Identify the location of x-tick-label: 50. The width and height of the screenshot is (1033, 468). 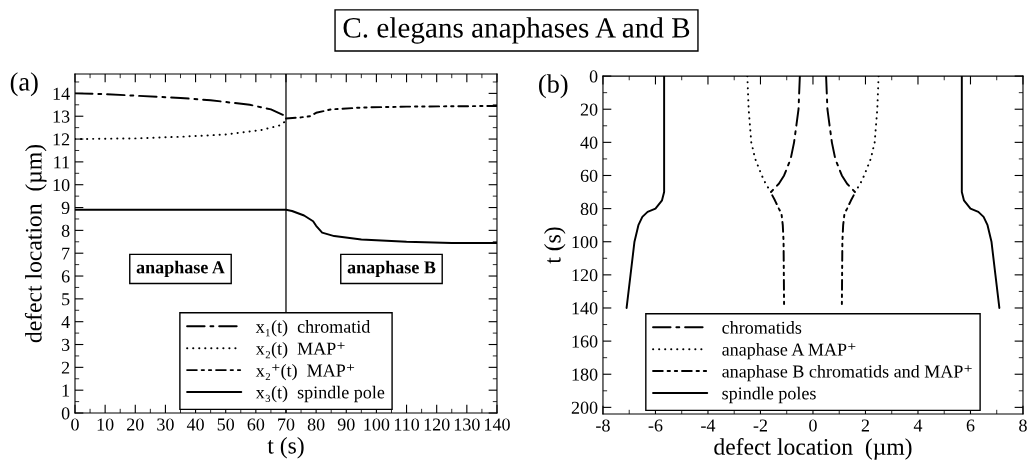
(226, 424).